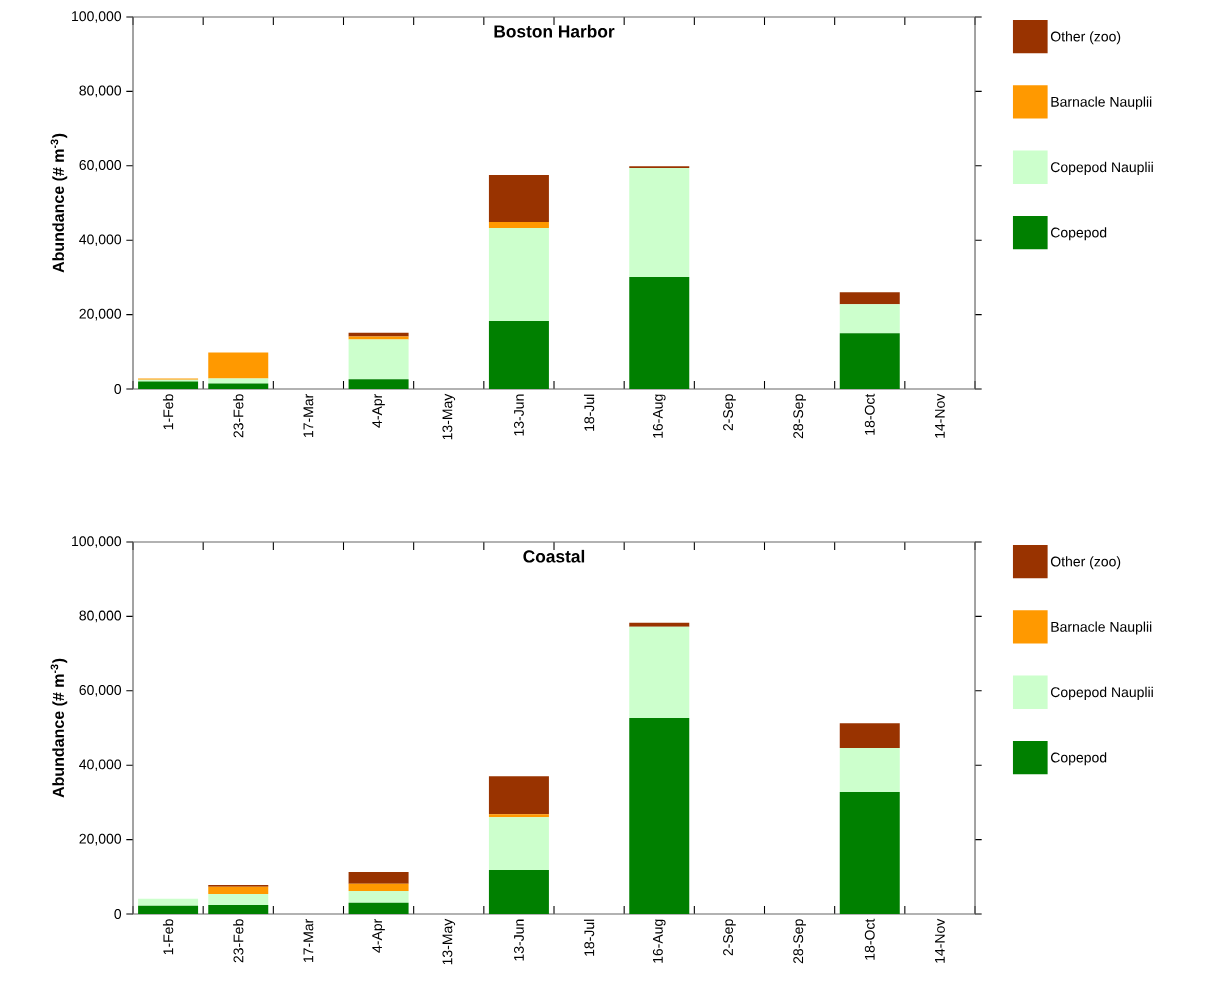 The height and width of the screenshot is (993, 1213). What do you see at coordinates (554, 31) in the screenshot?
I see `chart-title: Boston Harbor` at bounding box center [554, 31].